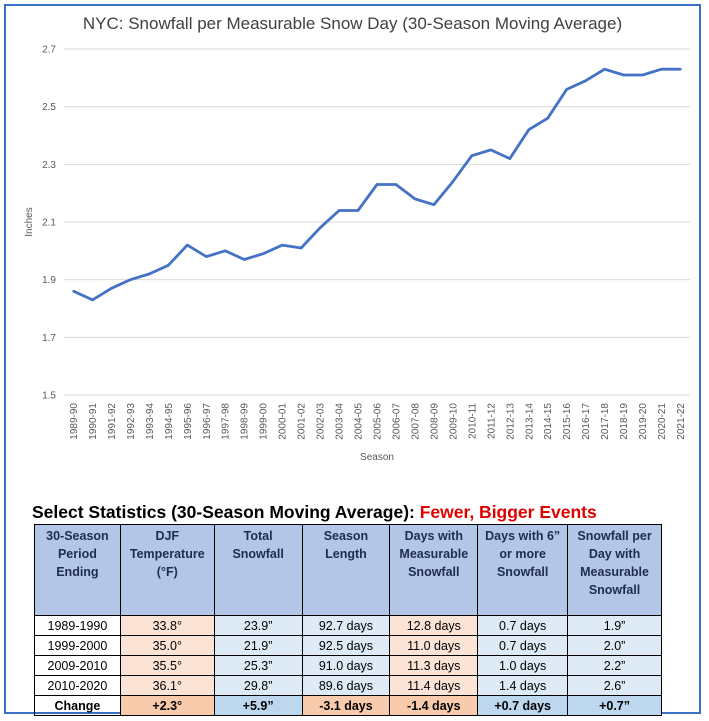  Describe the element at coordinates (567, 421) in the screenshot. I see `x-tick-label: 2015-16` at that location.